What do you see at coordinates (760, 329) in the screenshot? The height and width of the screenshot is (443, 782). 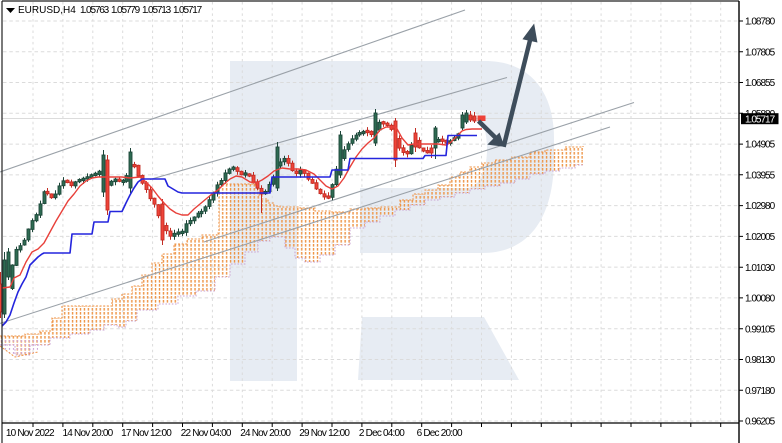 I see `svg-text: 0.99105` at bounding box center [760, 329].